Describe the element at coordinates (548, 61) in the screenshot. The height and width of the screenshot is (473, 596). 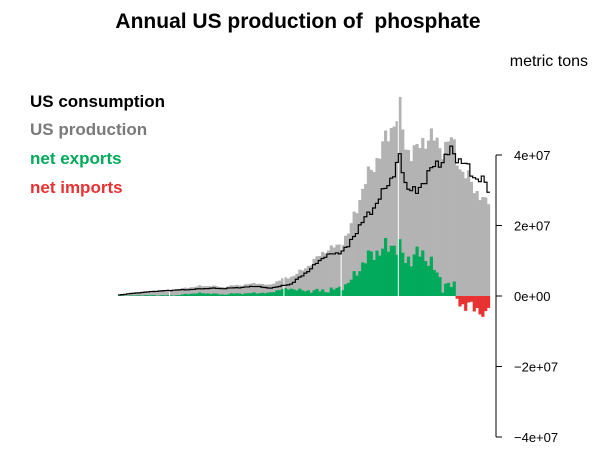
I see `unit-label: metric tons` at that location.